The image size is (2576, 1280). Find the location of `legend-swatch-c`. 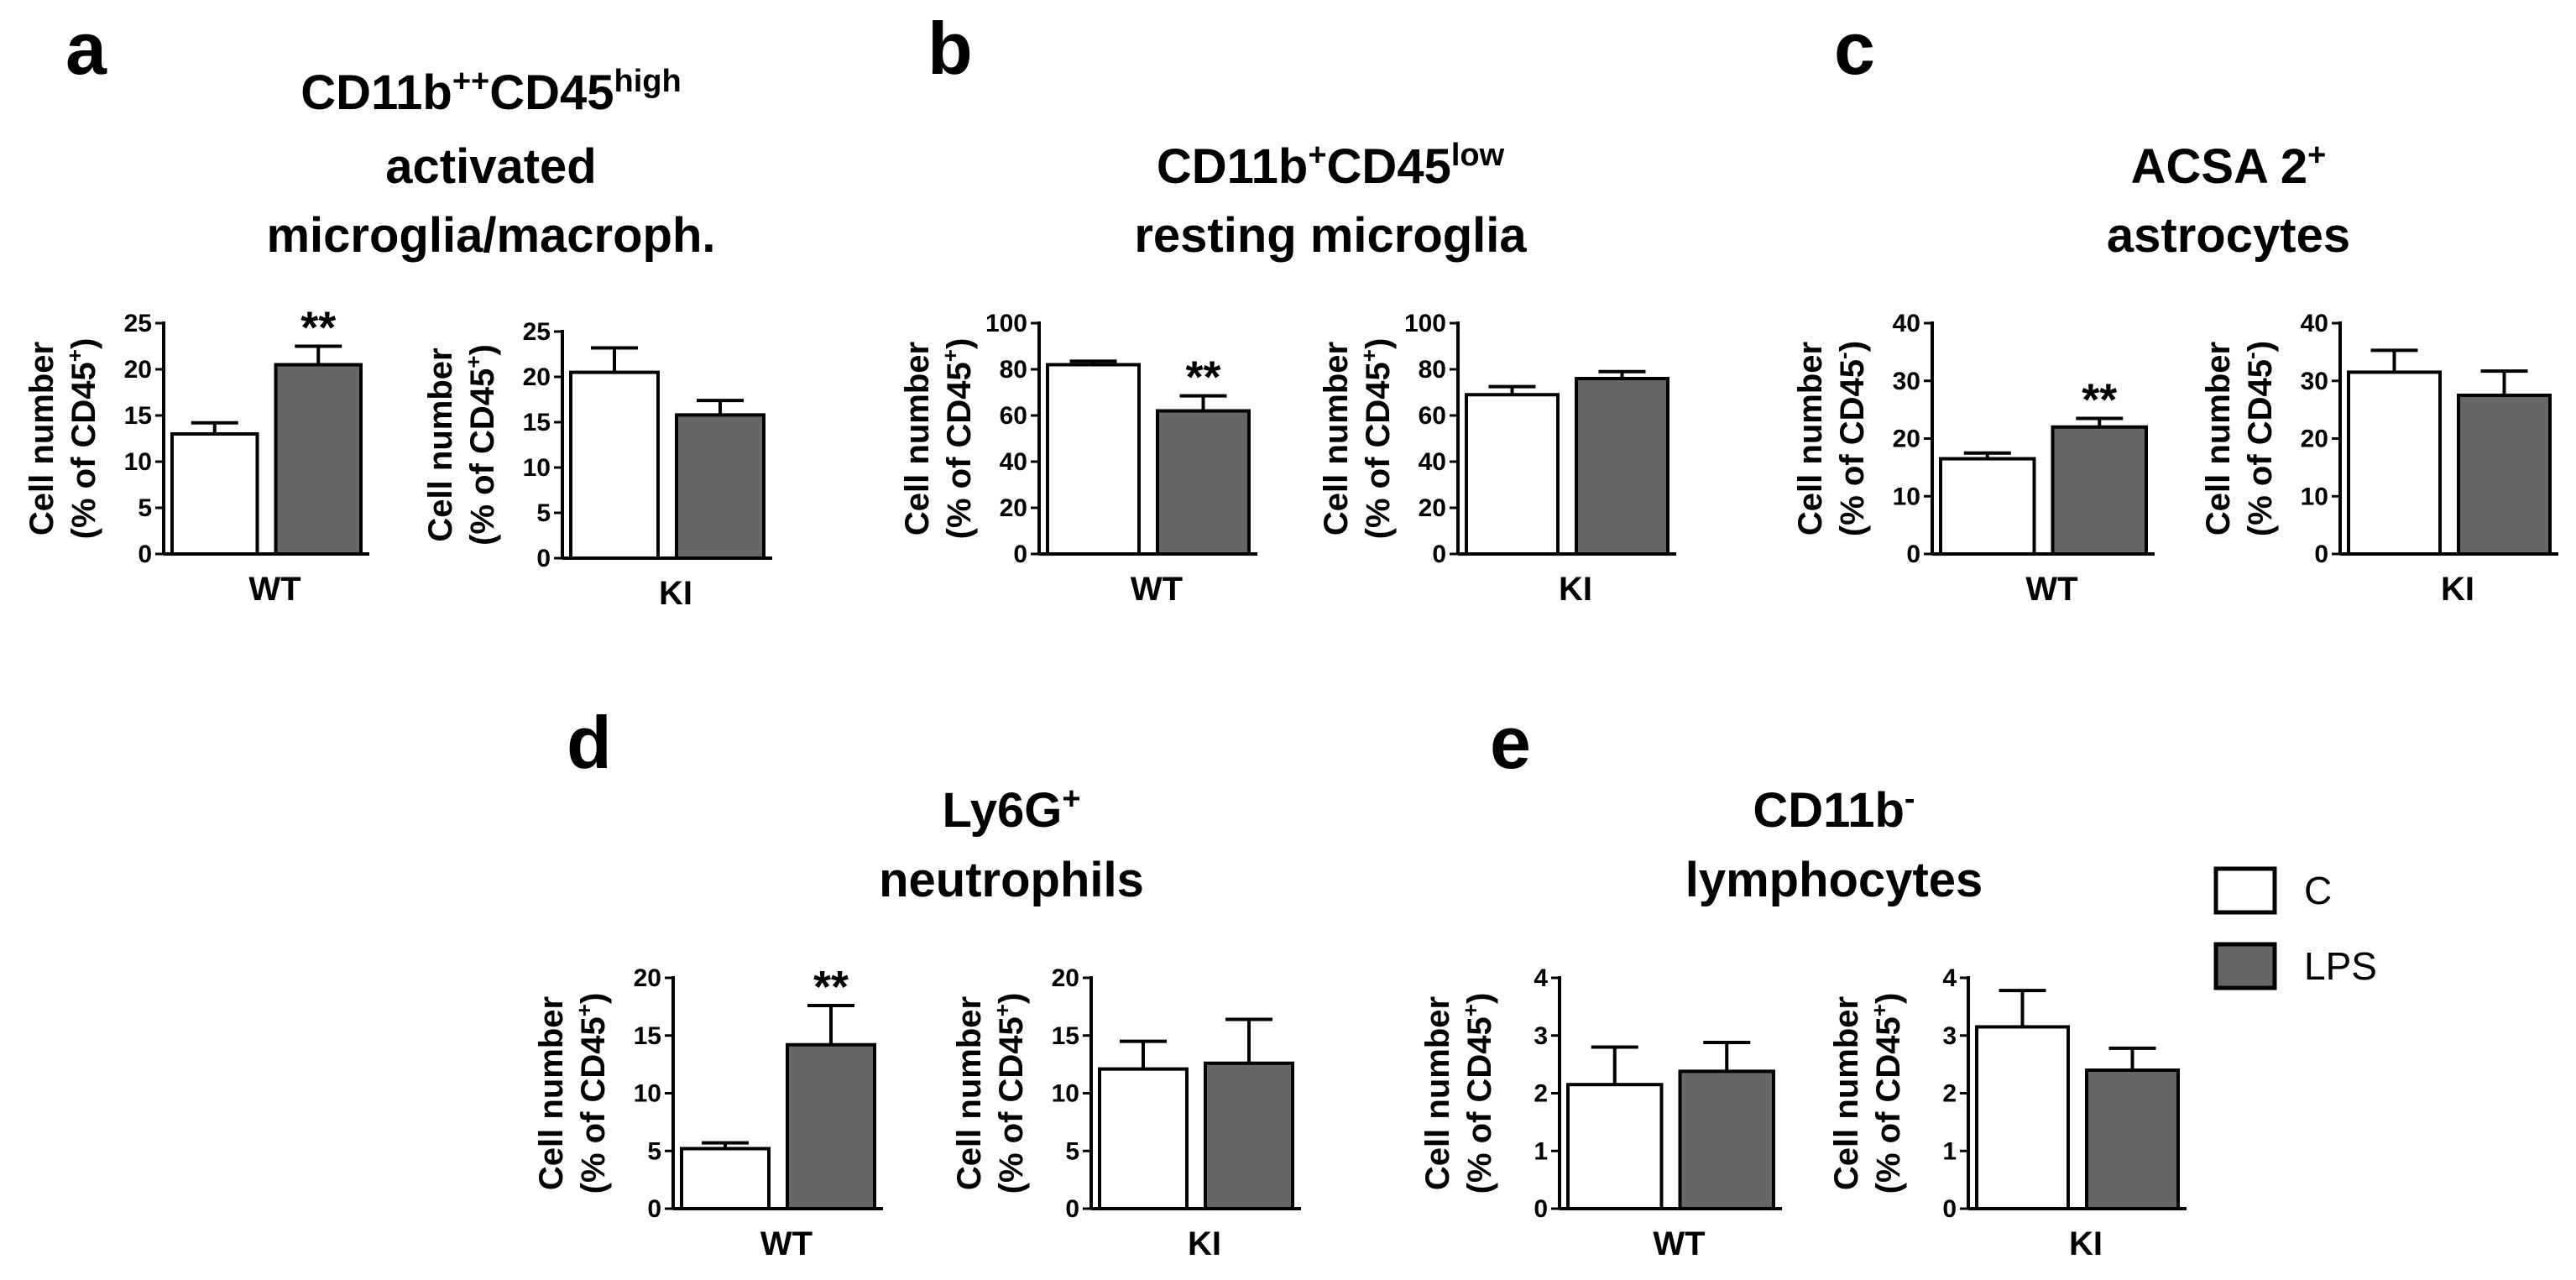

legend-swatch-c is located at coordinates (2245, 890).